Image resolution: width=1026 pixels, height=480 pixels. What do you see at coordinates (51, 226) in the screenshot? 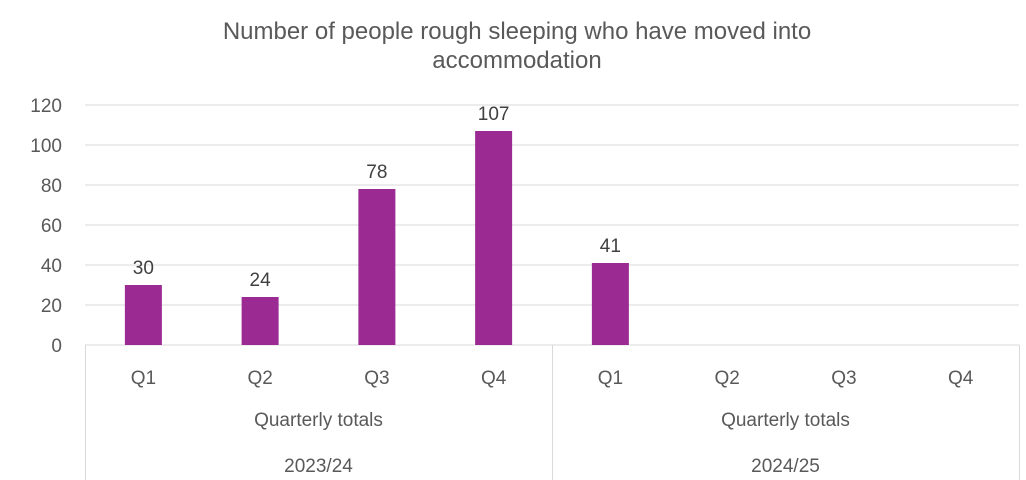
I see `y-tick-label: 60` at bounding box center [51, 226].